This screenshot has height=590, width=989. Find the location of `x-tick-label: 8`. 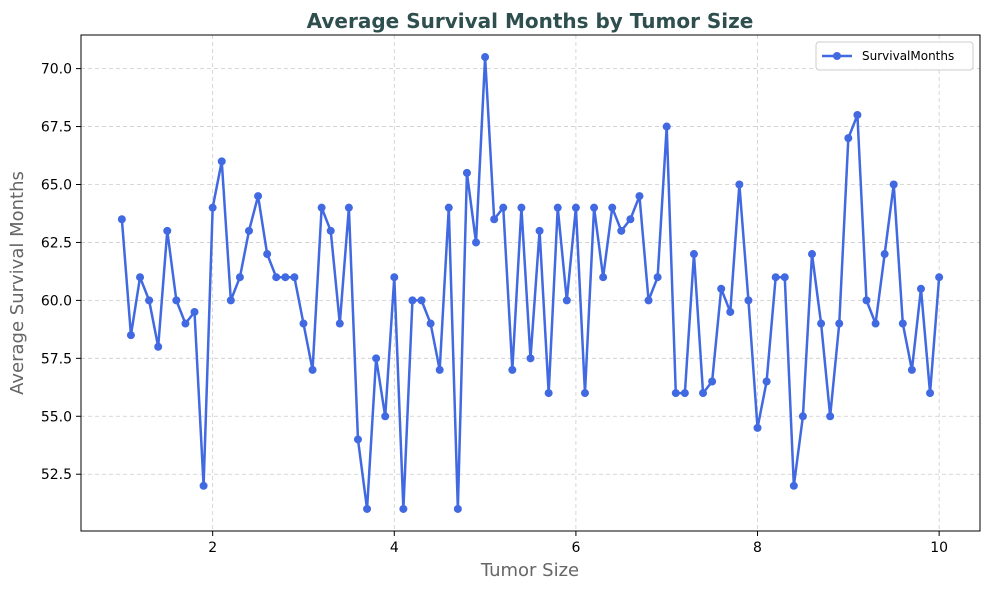

x-tick-label: 8 is located at coordinates (757, 548).